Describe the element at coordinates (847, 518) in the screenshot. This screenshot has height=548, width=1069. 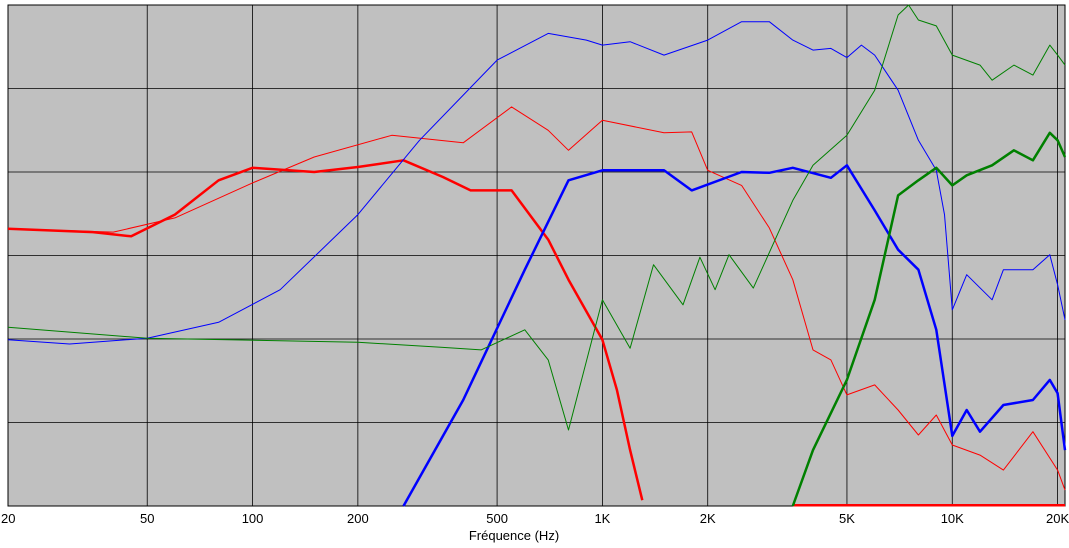
I see `x-tick-label: 5K` at that location.